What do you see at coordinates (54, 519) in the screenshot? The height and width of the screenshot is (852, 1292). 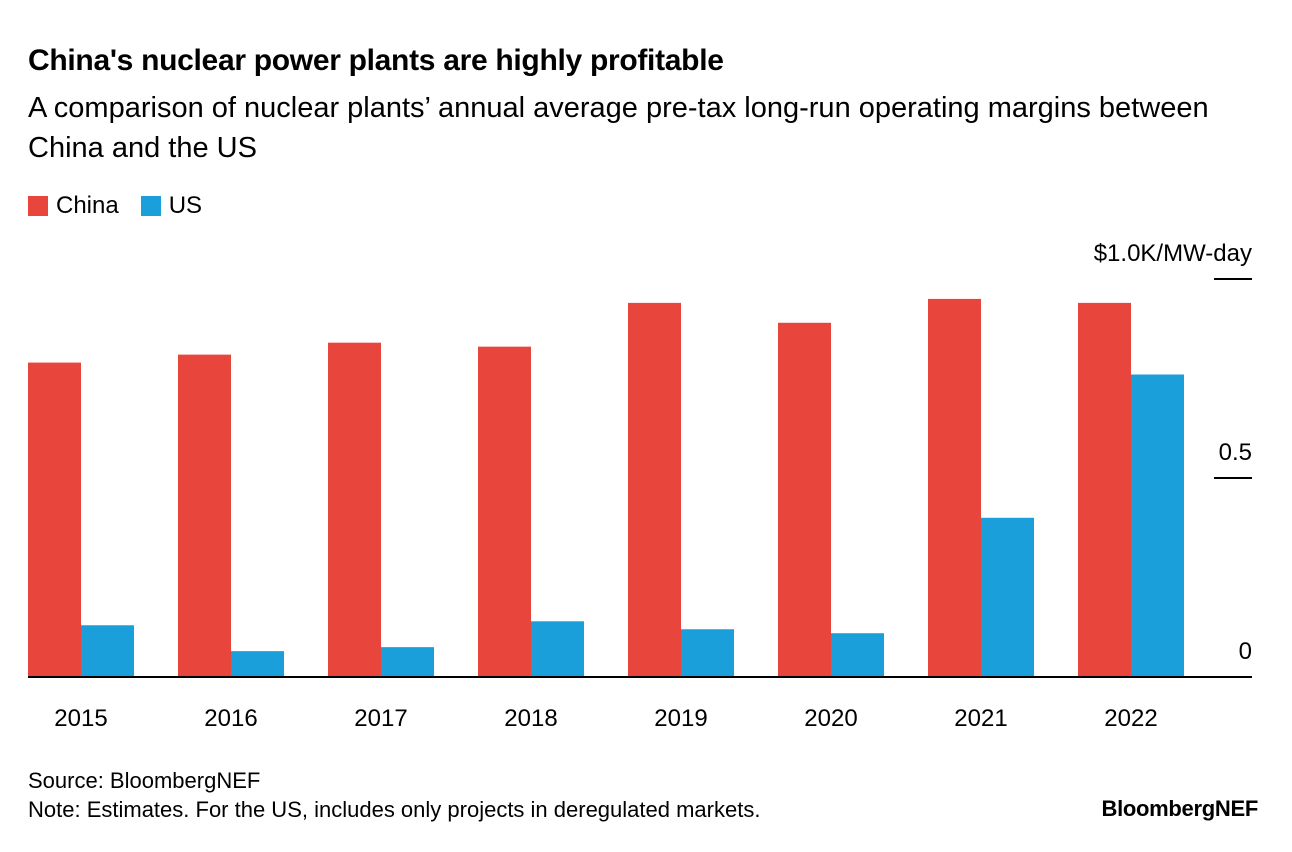 I see `bar-china-2015` at bounding box center [54, 519].